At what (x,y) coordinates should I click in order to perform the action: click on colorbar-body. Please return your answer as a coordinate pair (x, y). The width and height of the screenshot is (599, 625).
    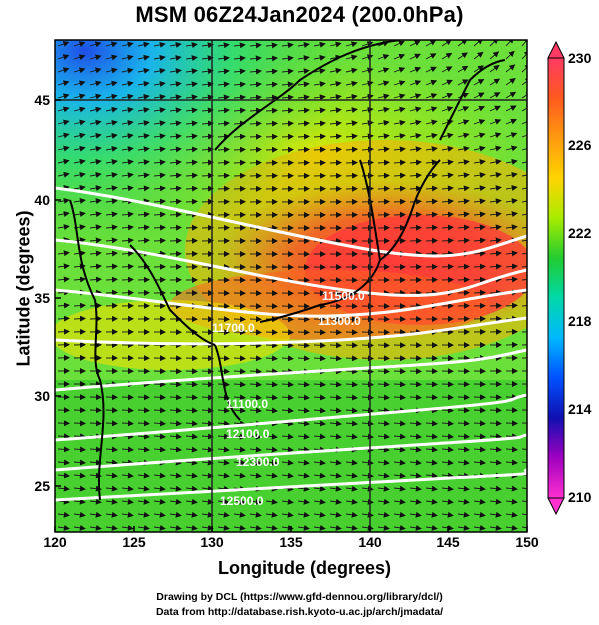
    Looking at the image, I should click on (556, 278).